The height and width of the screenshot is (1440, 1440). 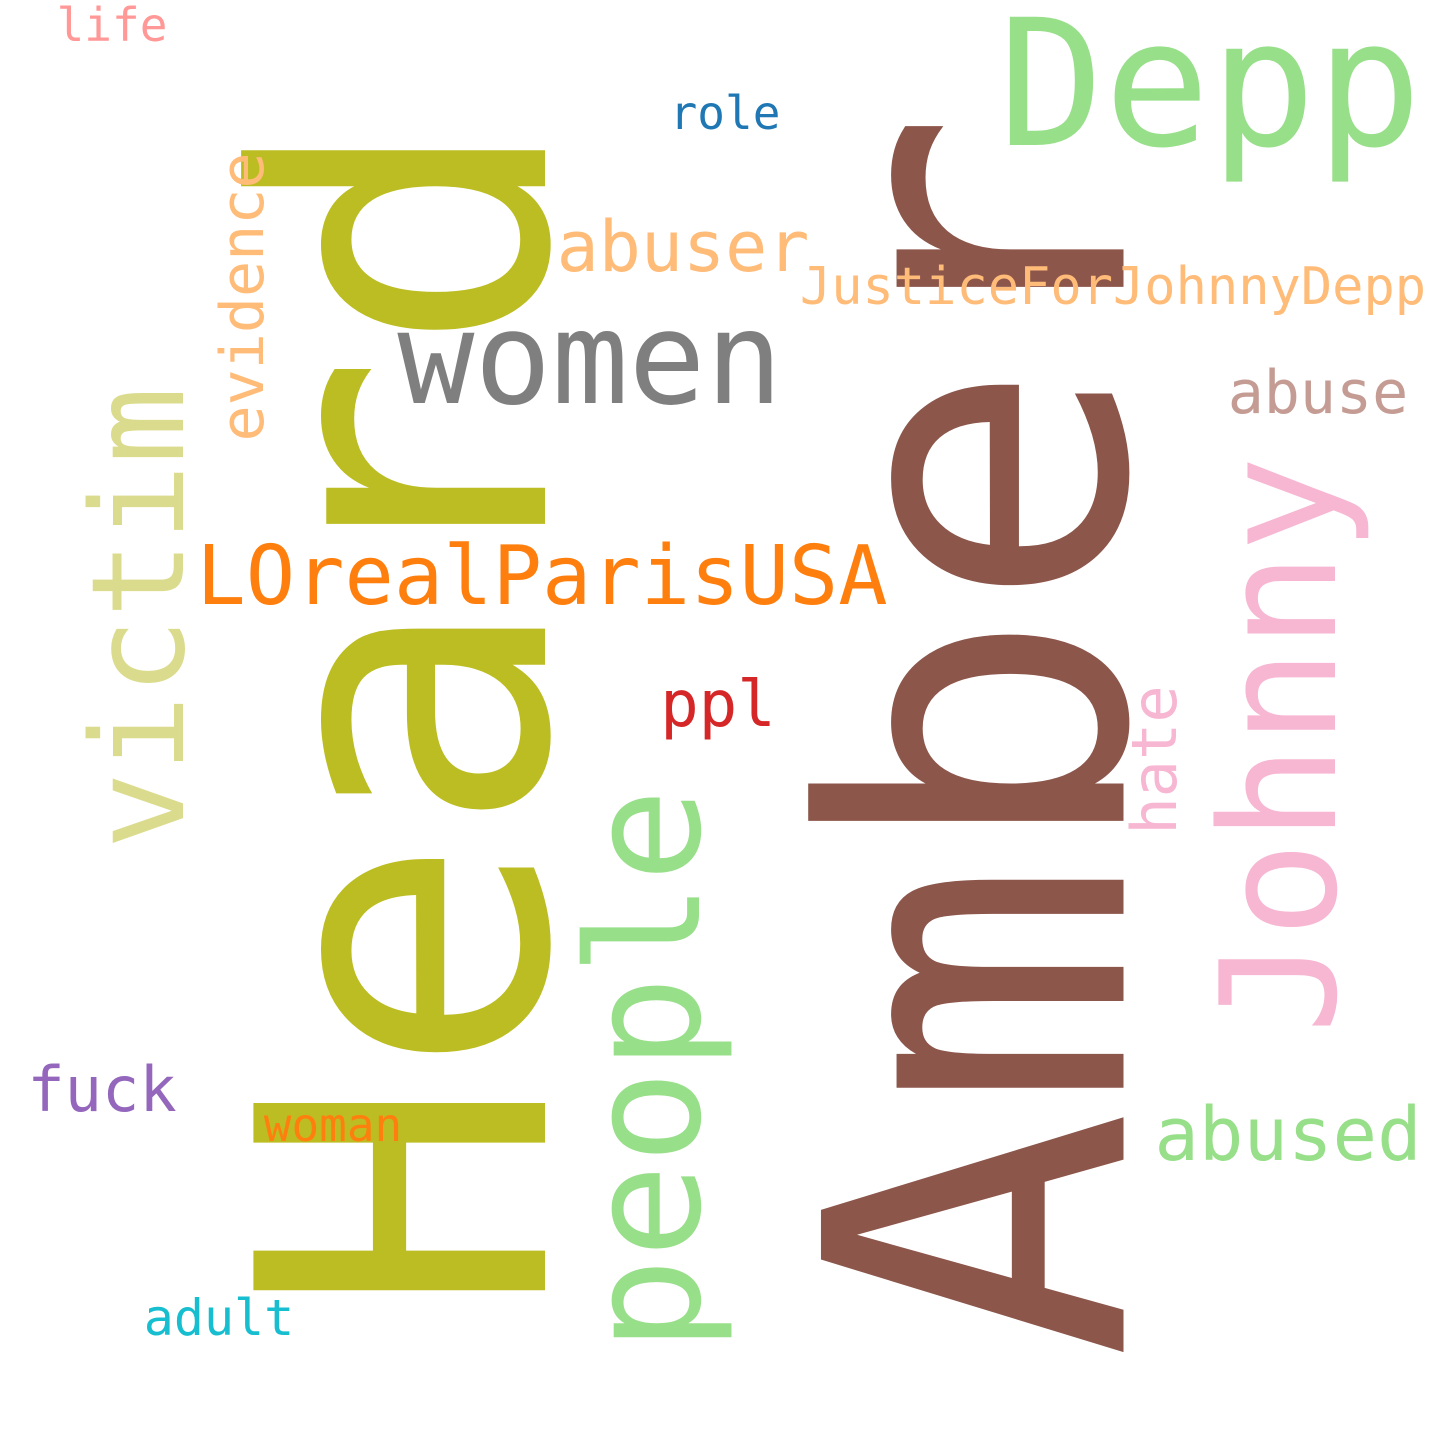 I want to click on word-role: role, so click(x=725, y=113).